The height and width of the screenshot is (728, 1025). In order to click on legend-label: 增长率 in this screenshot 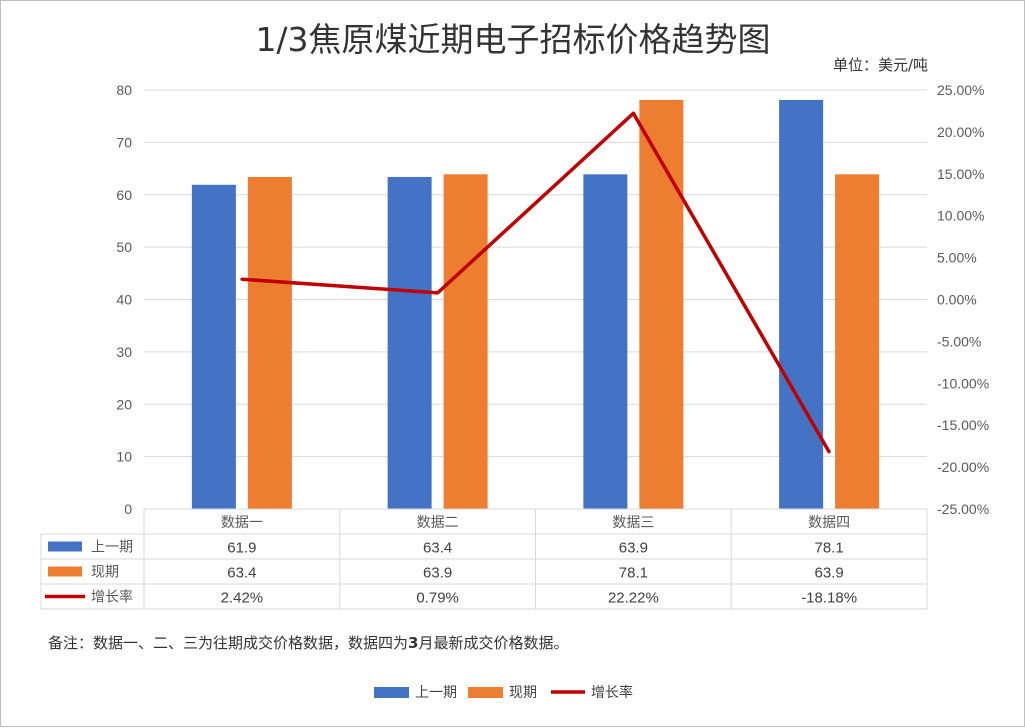, I will do `click(612, 692)`.